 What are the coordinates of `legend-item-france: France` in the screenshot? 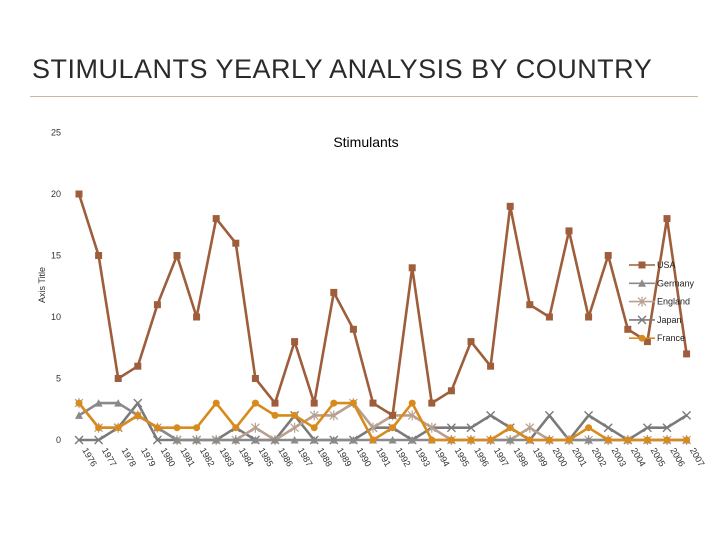 It's located at (657, 338).